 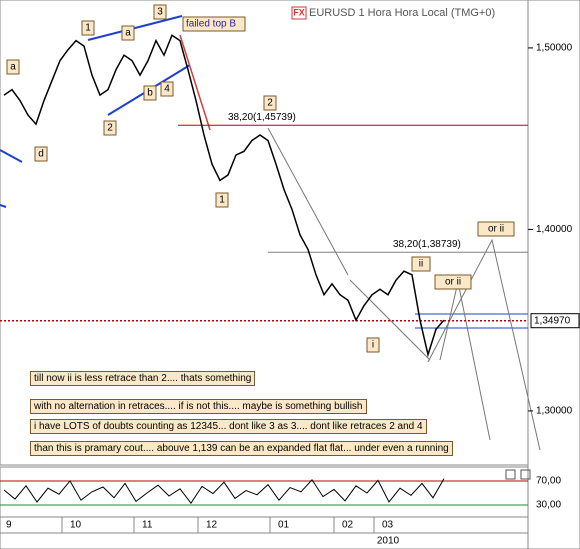 I want to click on wave-label: b, so click(x=150, y=93).